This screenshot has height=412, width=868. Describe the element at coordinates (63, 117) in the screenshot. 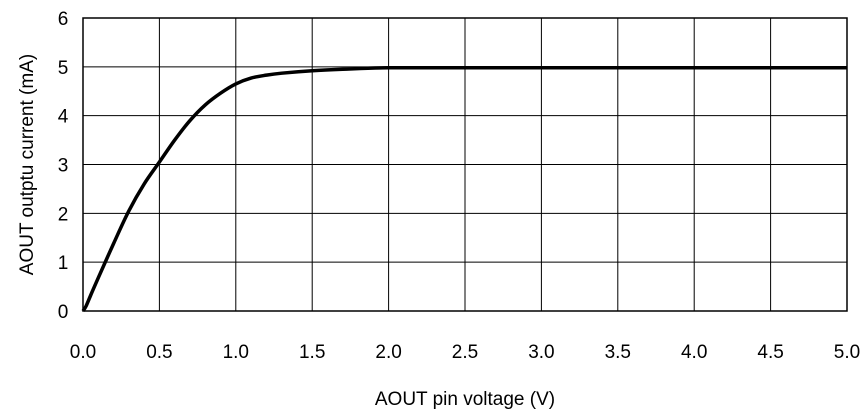

I see `y-tick-label: 4` at that location.